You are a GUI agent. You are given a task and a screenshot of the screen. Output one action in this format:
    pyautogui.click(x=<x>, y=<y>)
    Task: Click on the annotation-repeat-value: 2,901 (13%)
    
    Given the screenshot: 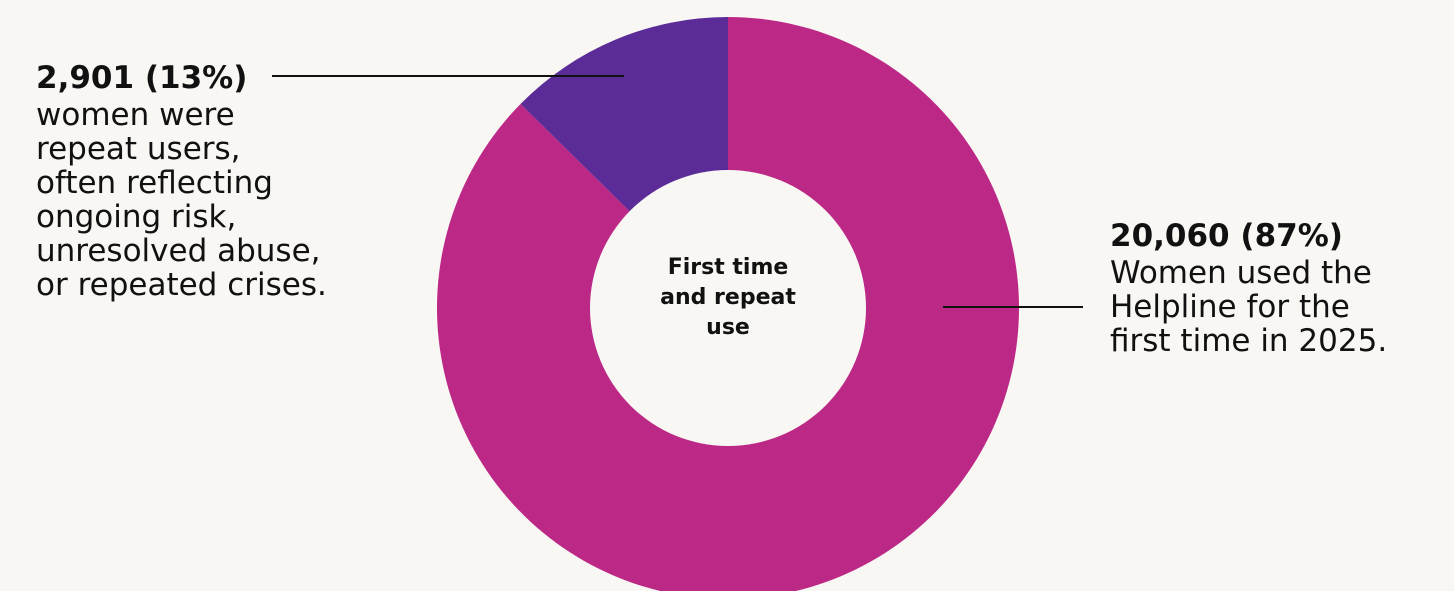 What is the action you would take?
    pyautogui.click(x=142, y=78)
    